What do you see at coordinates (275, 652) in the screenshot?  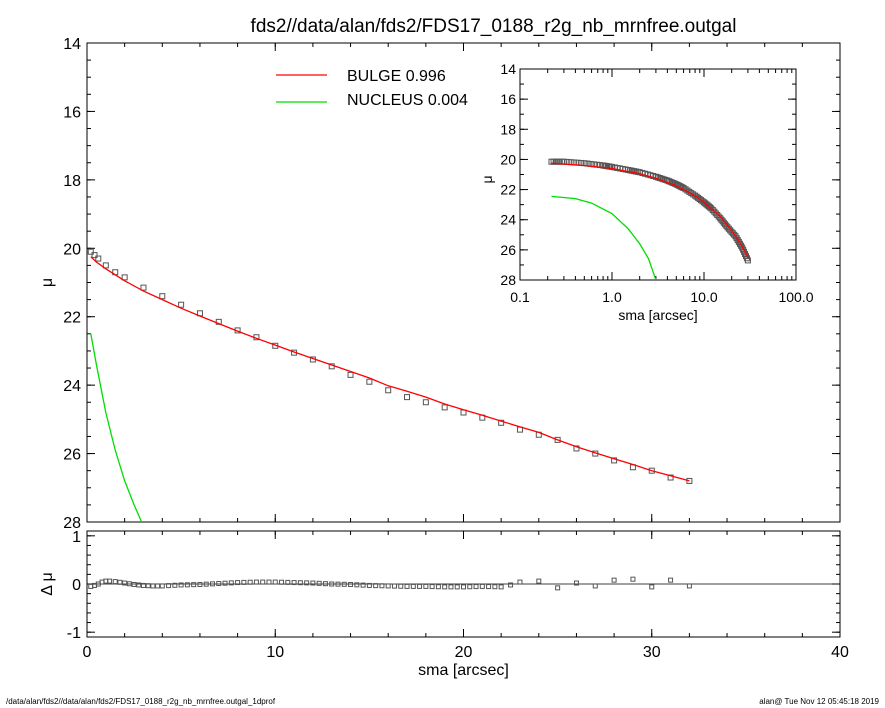 I see `x-tick-label: 10` at bounding box center [275, 652].